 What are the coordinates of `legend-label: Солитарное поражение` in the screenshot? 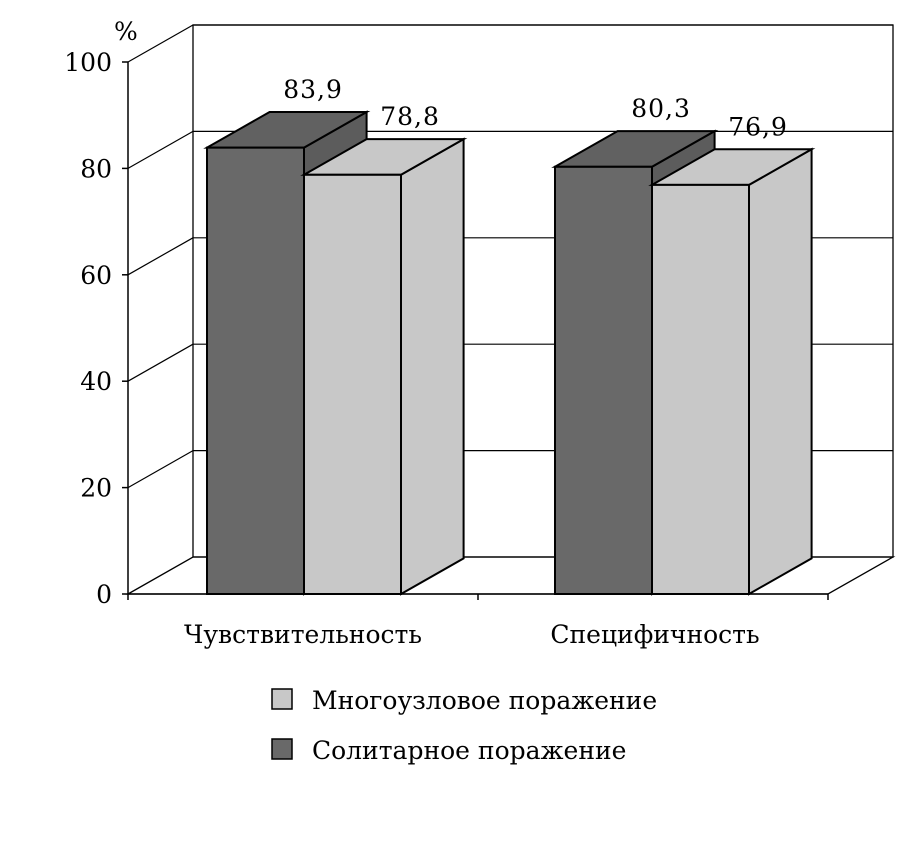 It's located at (469, 750).